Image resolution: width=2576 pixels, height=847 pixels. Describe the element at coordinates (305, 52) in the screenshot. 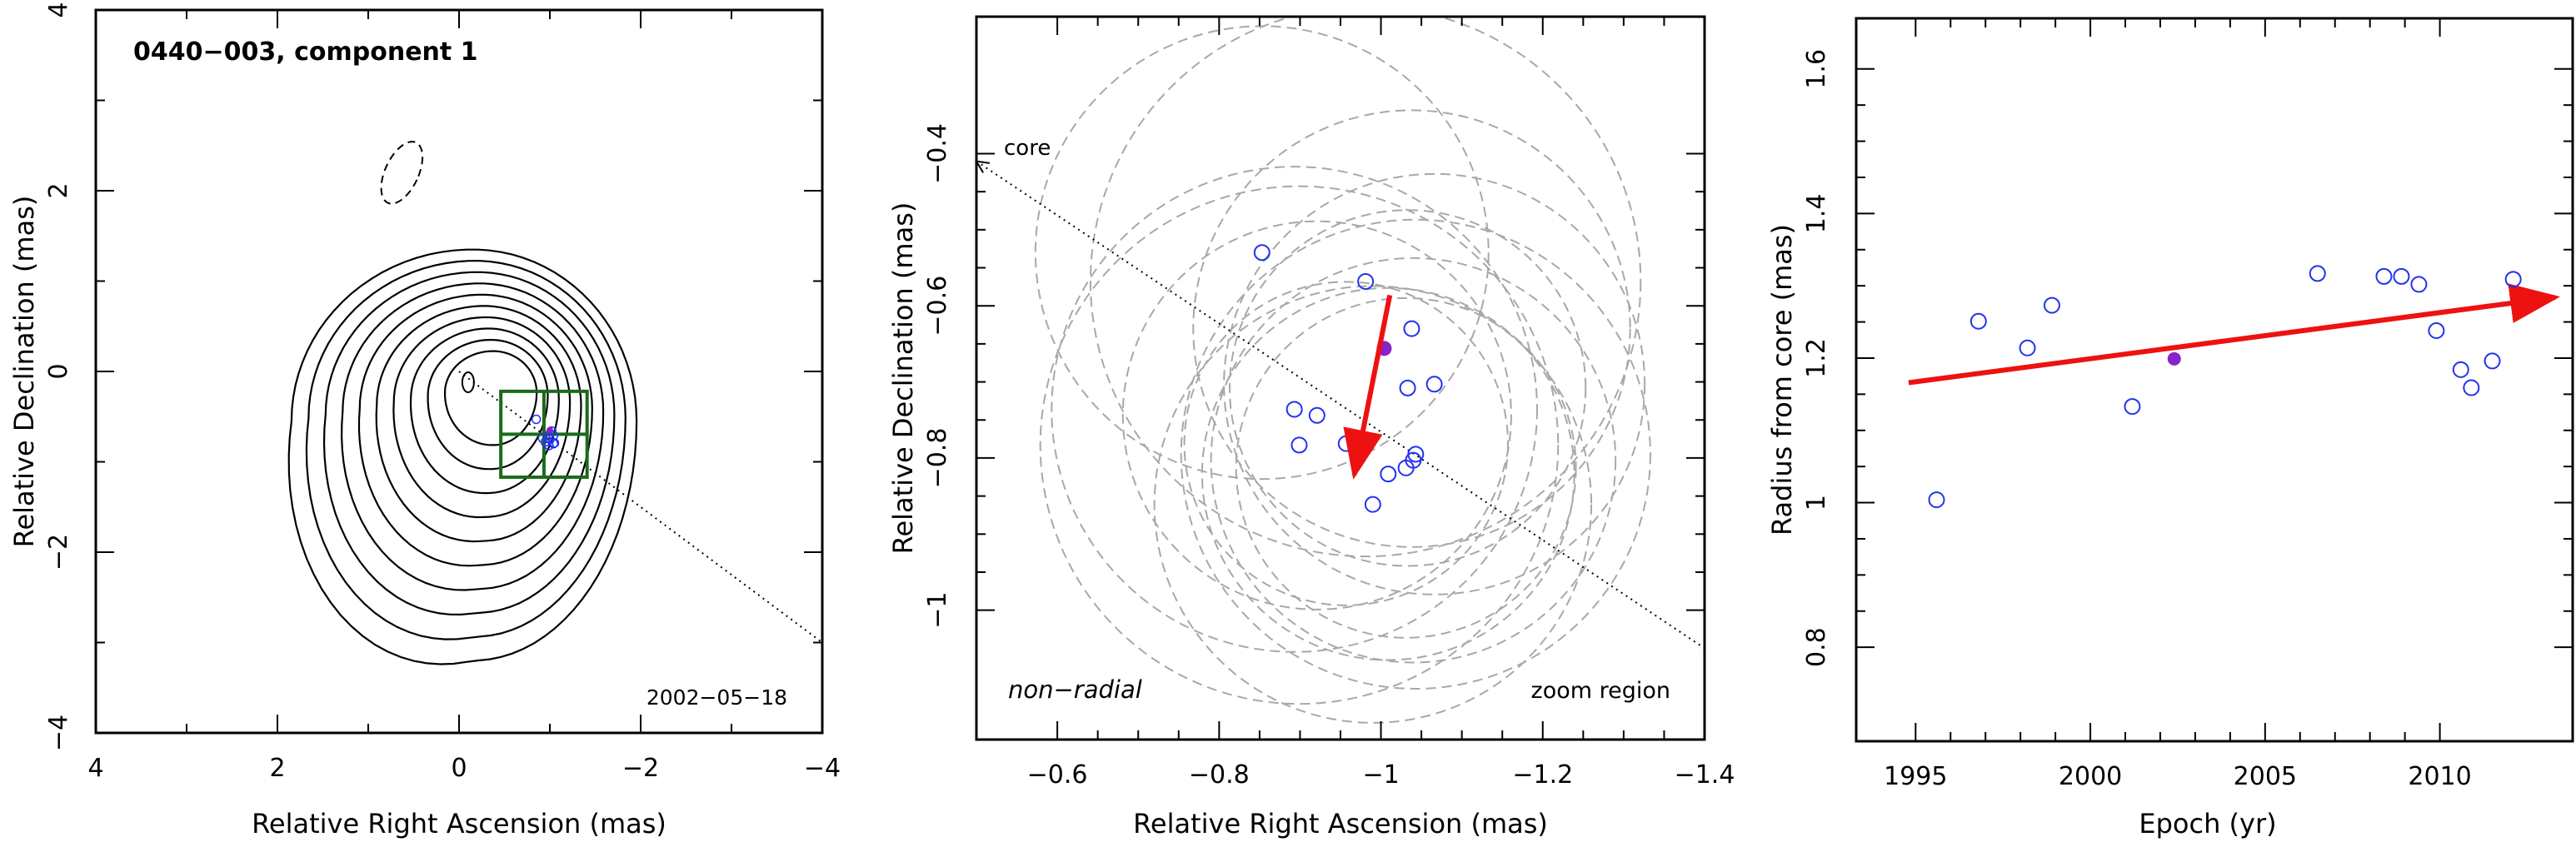

I see `panel-title: 0440−003, component 1` at that location.